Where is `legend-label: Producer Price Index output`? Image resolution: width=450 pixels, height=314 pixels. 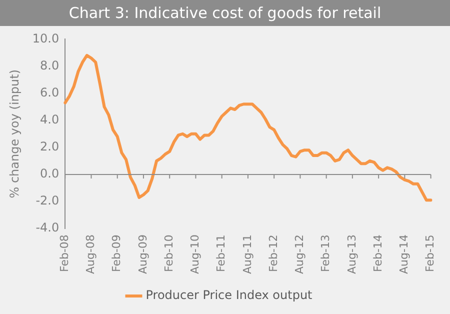
legend-label: Producer Price Index output is located at coordinates (229, 295).